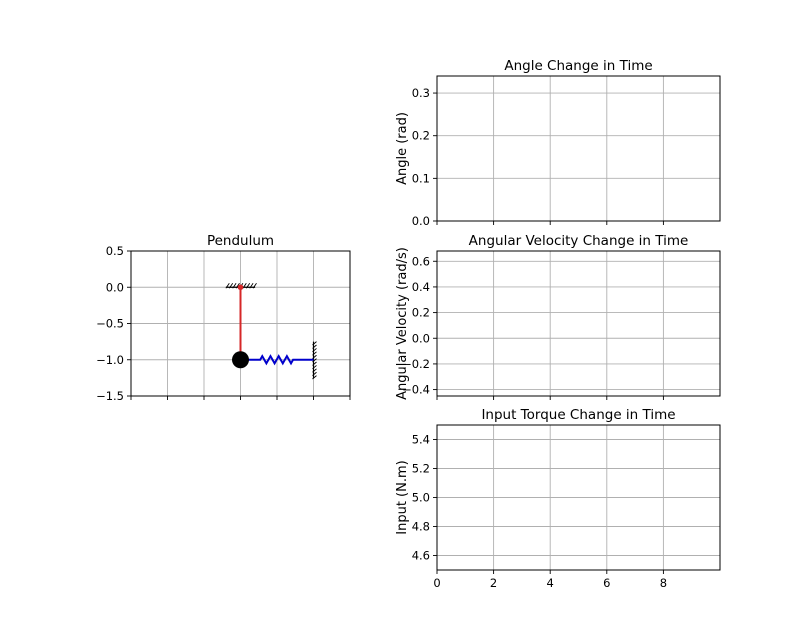 The width and height of the screenshot is (800, 640). I want to click on y-tick-label: 5.4, so click(421, 440).